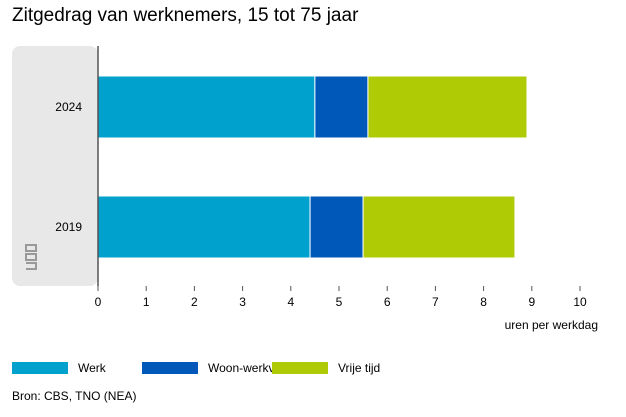  What do you see at coordinates (336, 227) in the screenshot?
I see `bar-2019-woon-werkverkeer` at bounding box center [336, 227].